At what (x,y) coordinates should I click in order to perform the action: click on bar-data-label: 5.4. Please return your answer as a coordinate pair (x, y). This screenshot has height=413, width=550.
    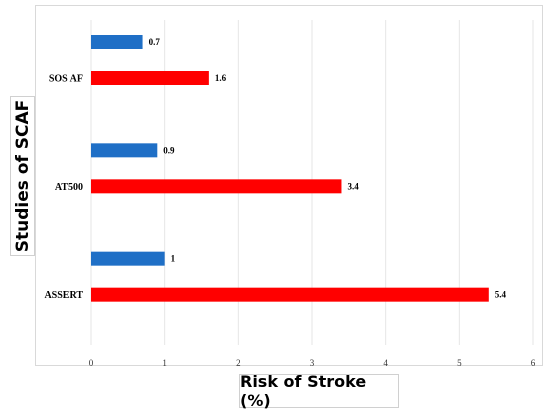
    Looking at the image, I should click on (501, 295).